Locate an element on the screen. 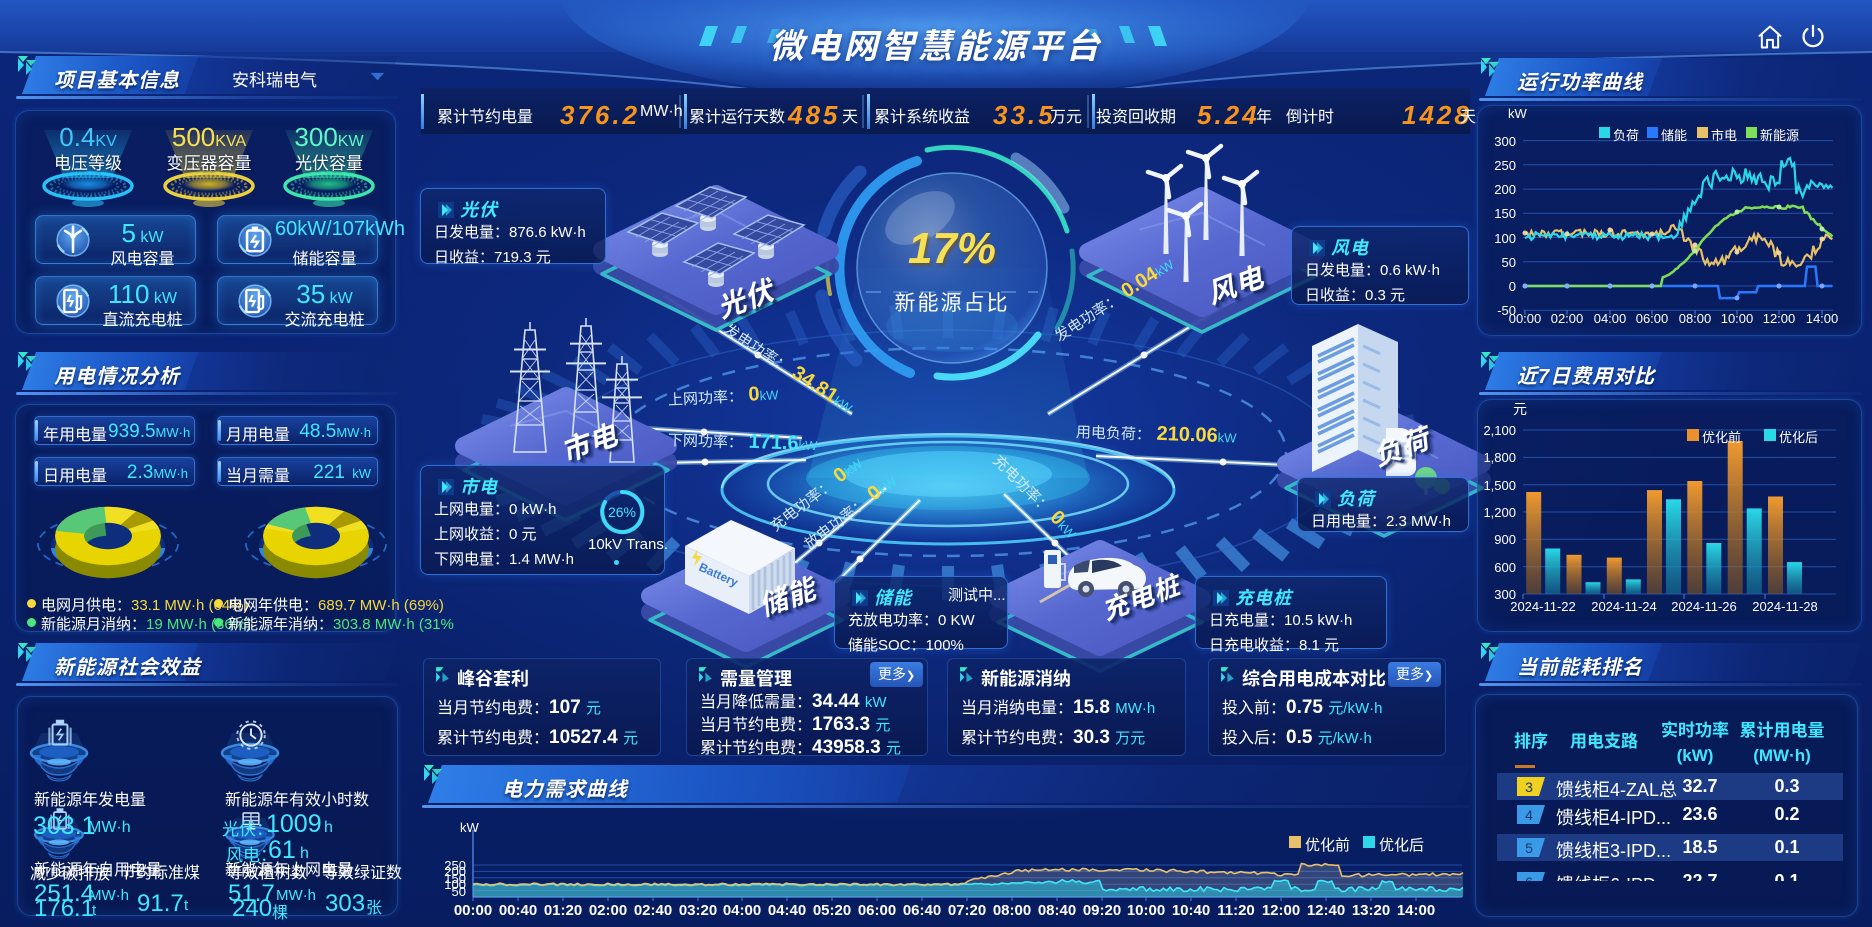  svg-text: 02:40 is located at coordinates (653, 910).